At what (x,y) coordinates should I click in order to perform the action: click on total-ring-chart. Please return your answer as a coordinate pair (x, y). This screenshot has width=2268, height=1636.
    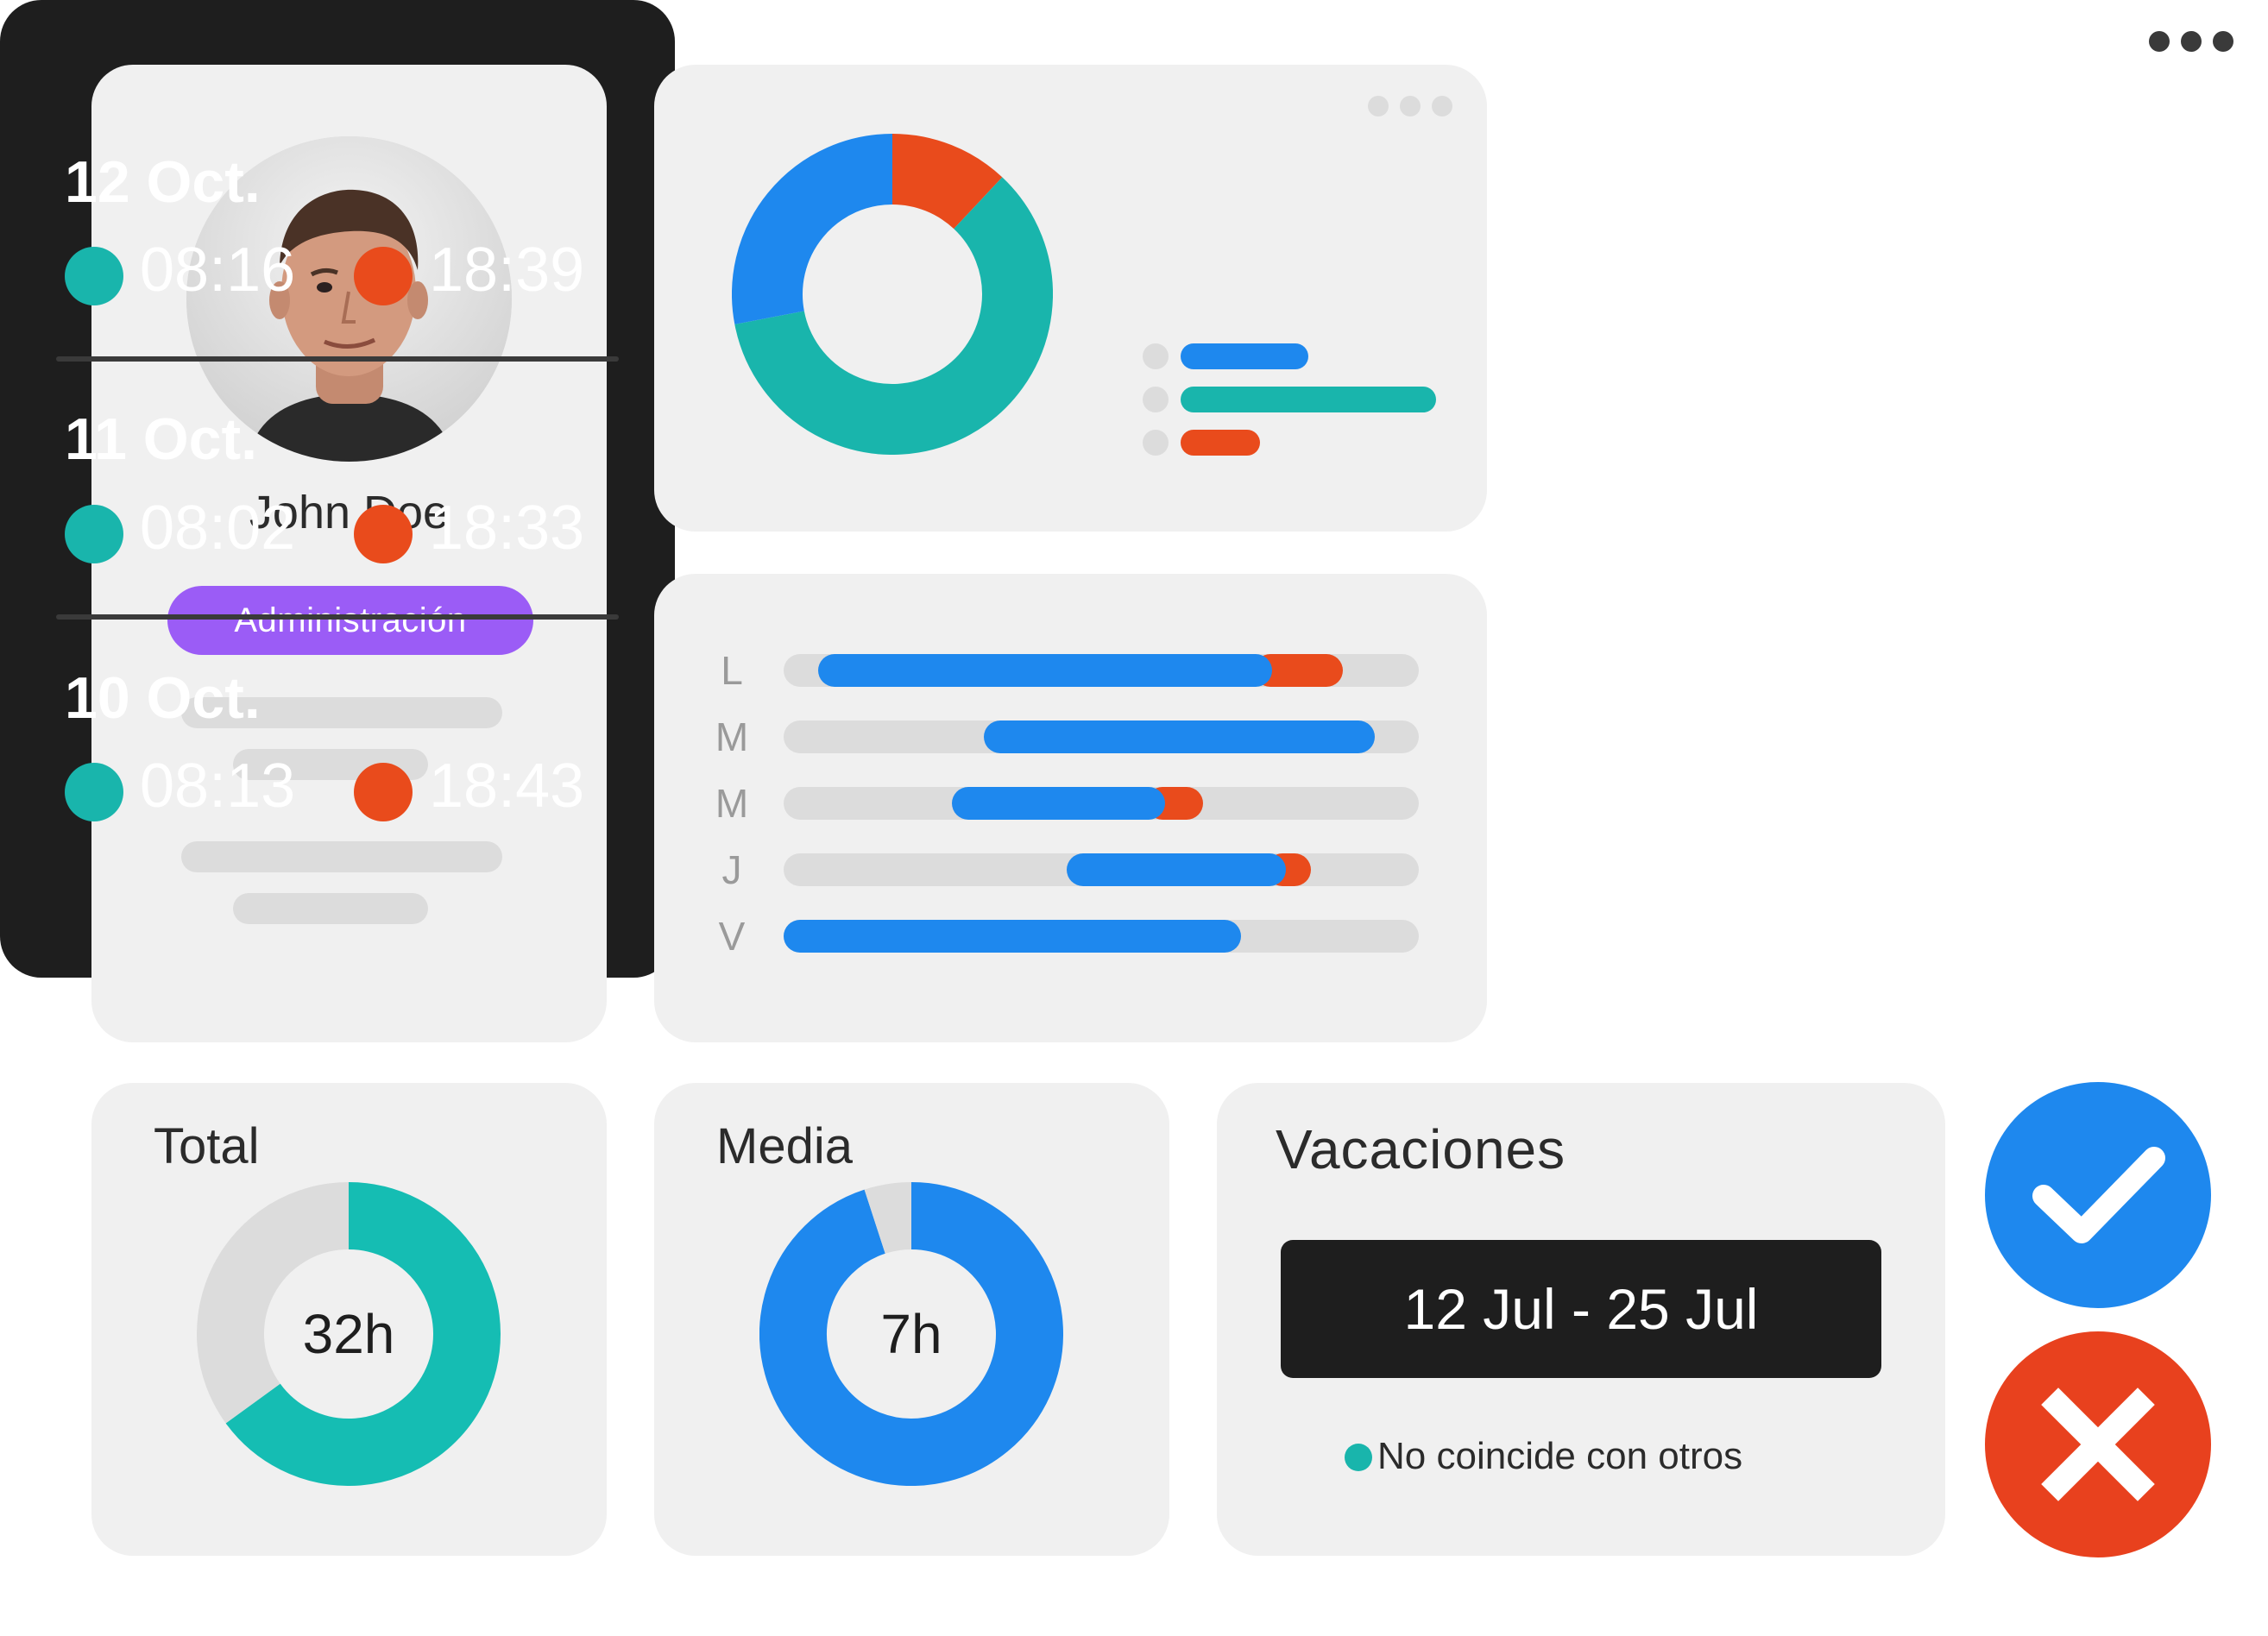
    Looking at the image, I should click on (349, 1334).